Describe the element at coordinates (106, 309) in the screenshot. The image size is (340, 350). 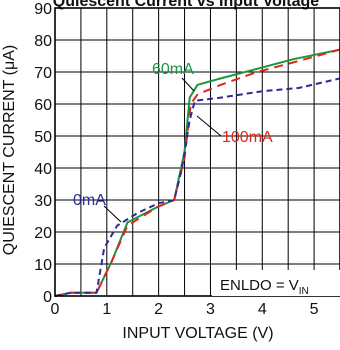
I see `x-tick-label: 1` at that location.